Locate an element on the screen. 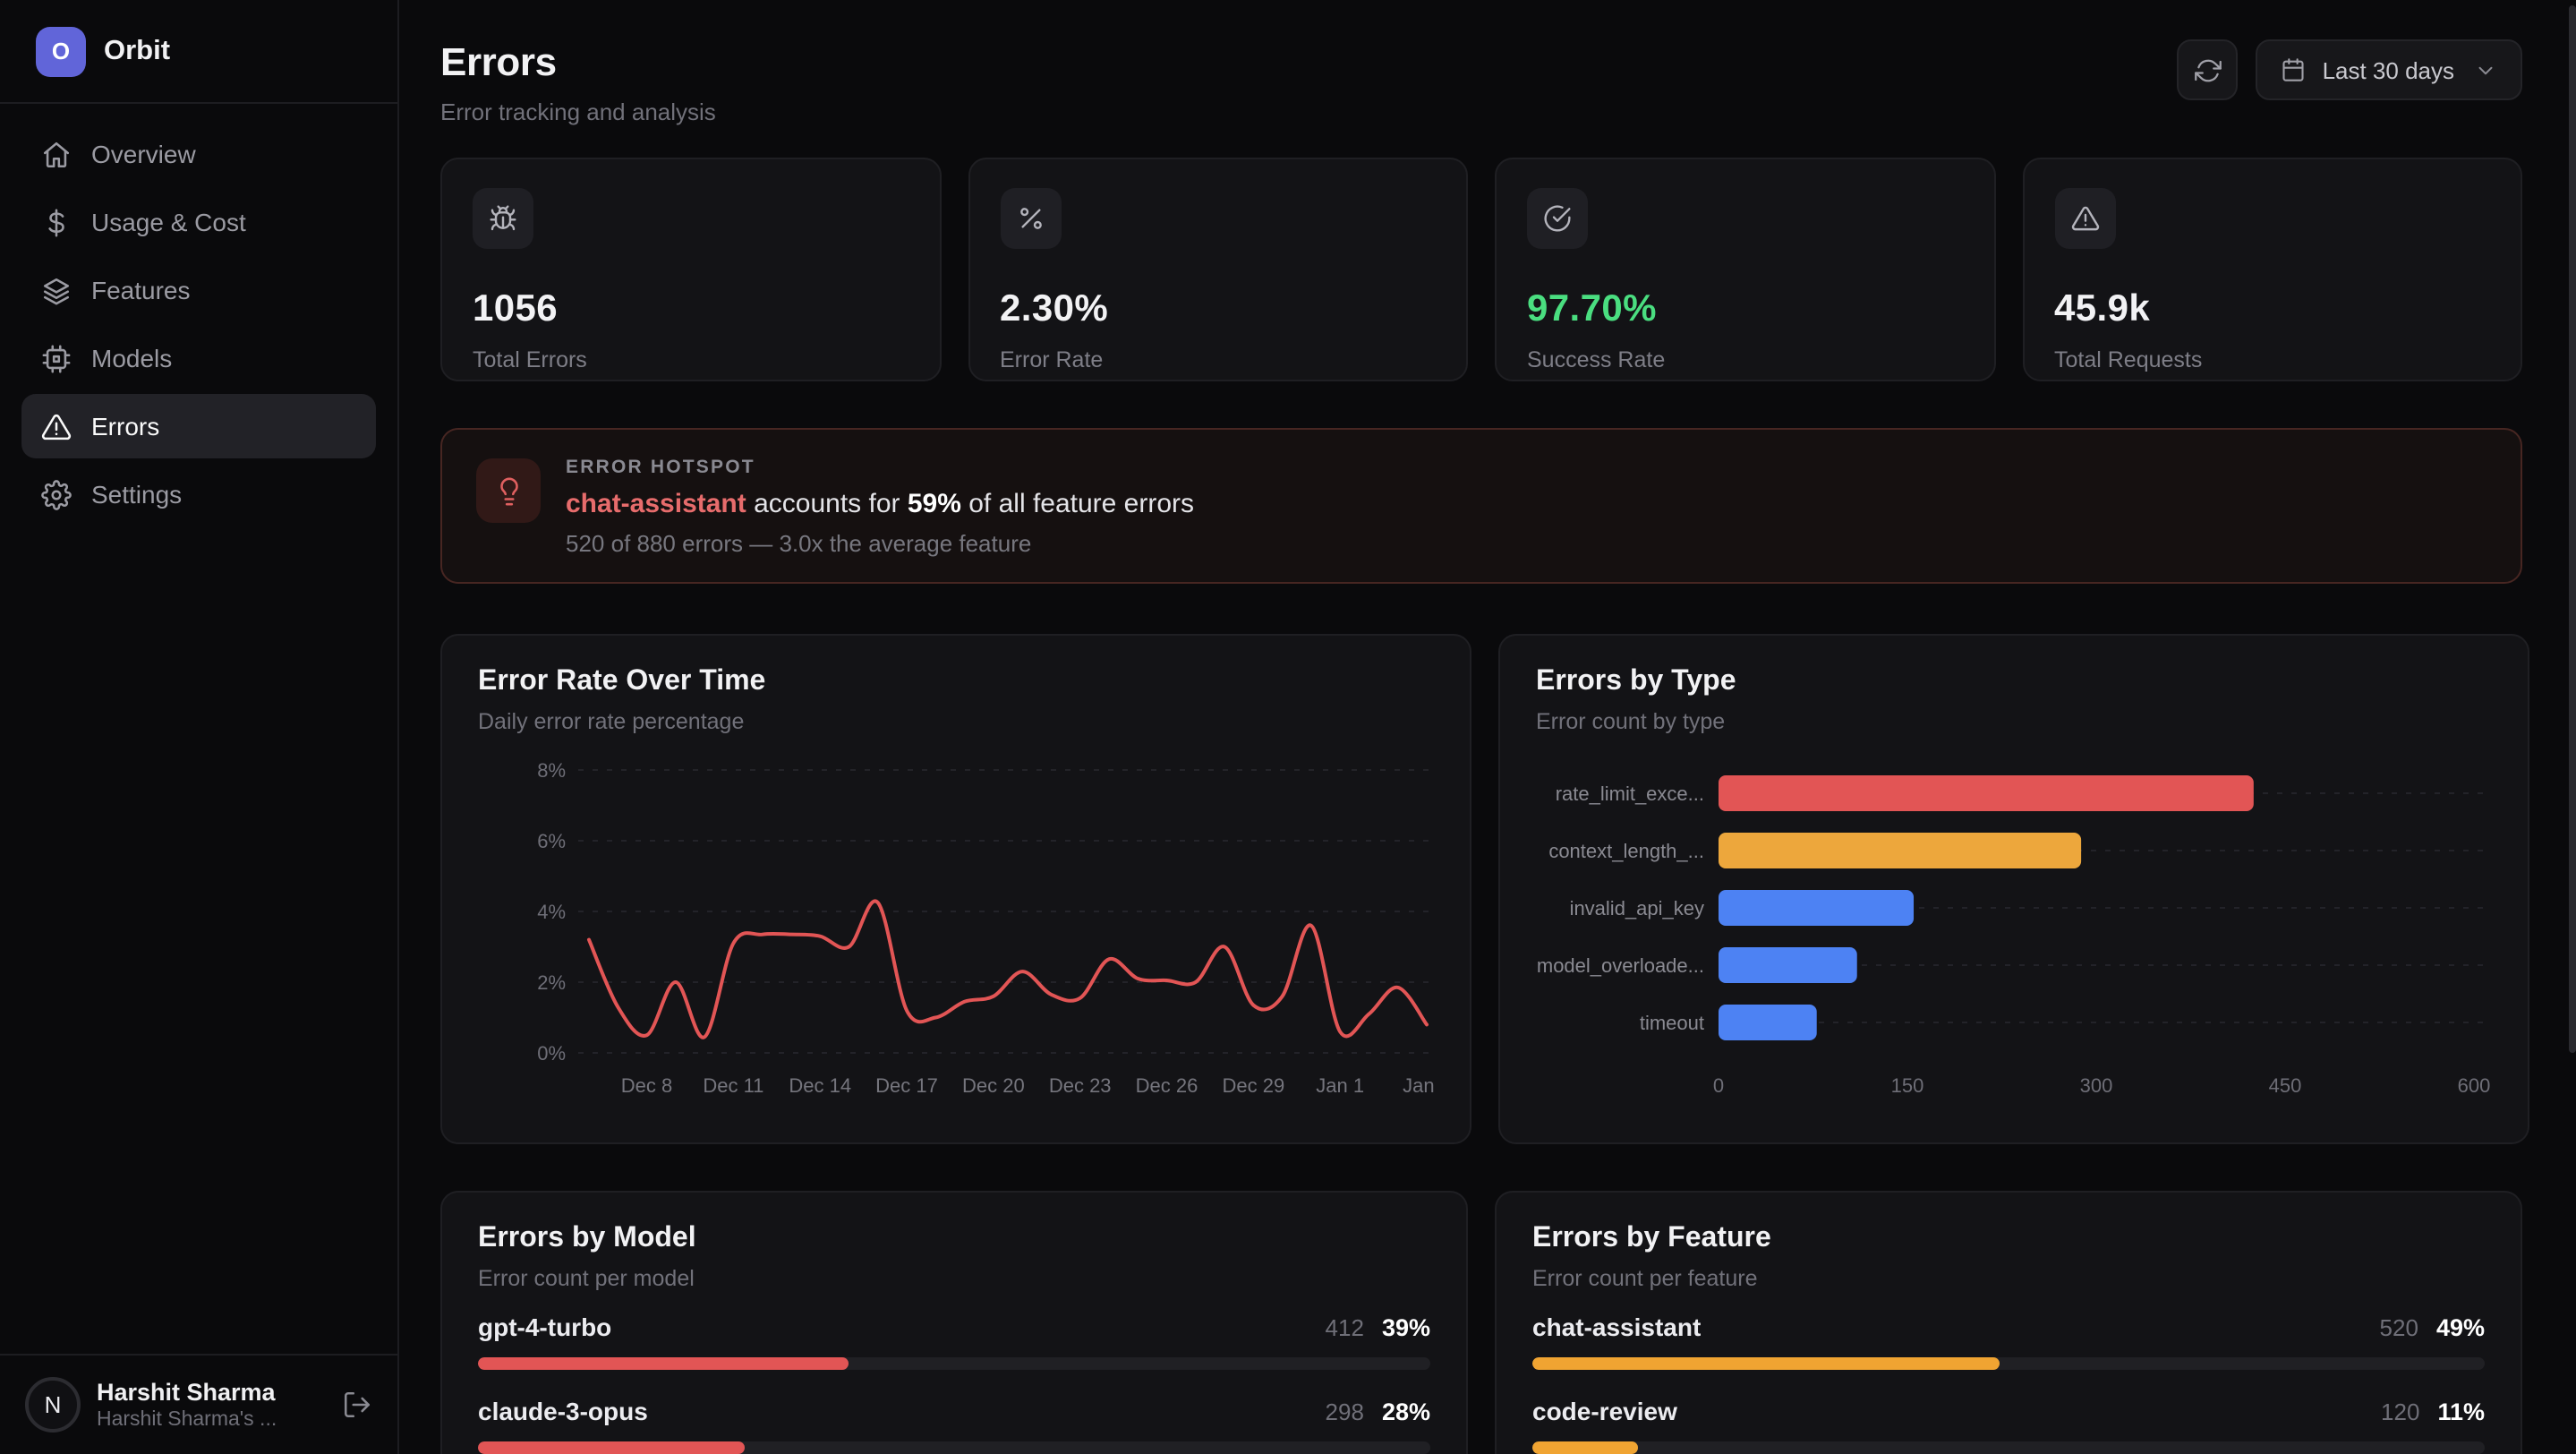  layers-icon is located at coordinates (56, 290).